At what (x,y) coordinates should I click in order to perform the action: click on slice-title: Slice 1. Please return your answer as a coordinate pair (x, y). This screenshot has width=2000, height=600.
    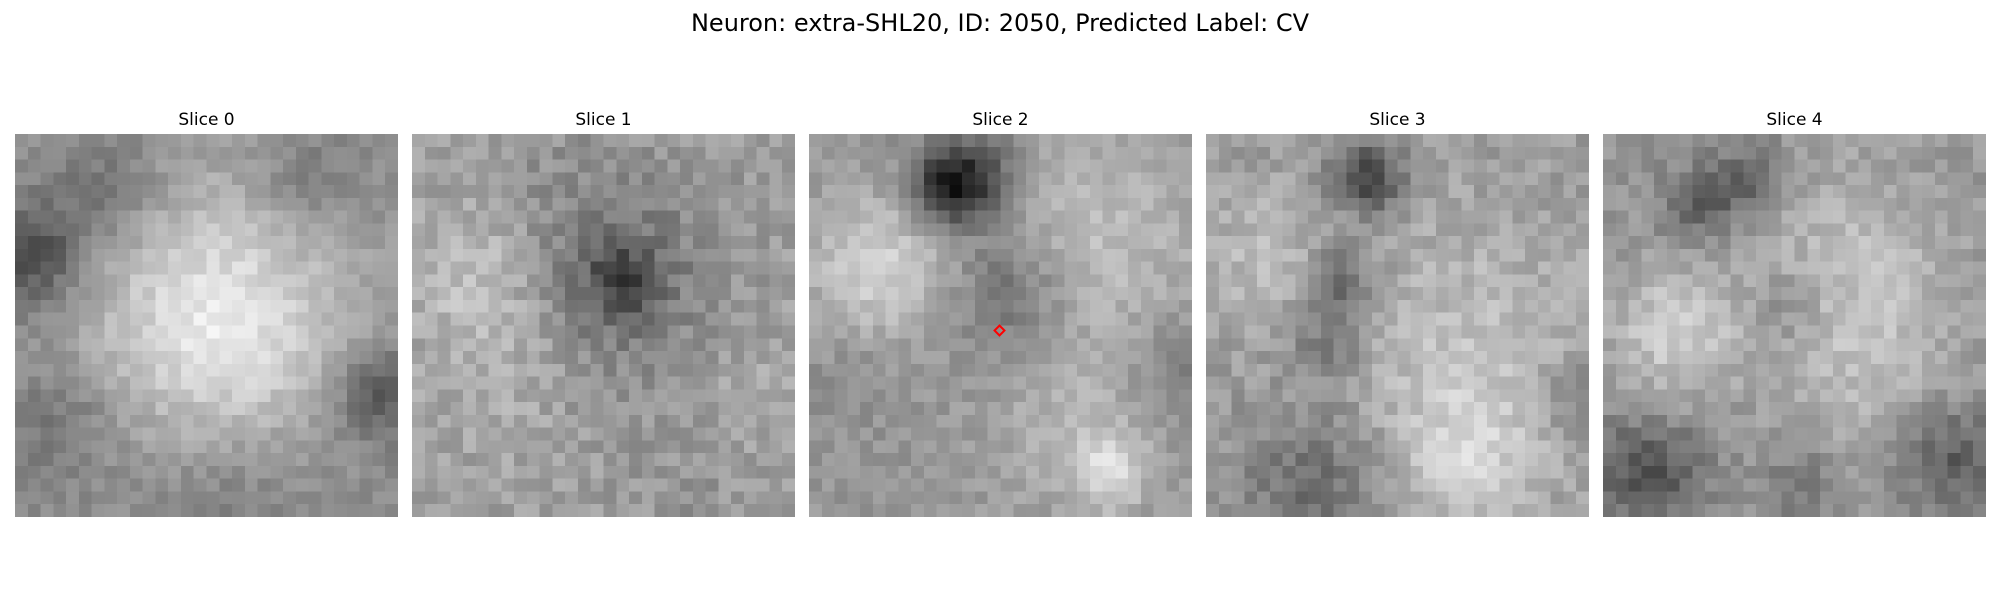
    Looking at the image, I should click on (603, 120).